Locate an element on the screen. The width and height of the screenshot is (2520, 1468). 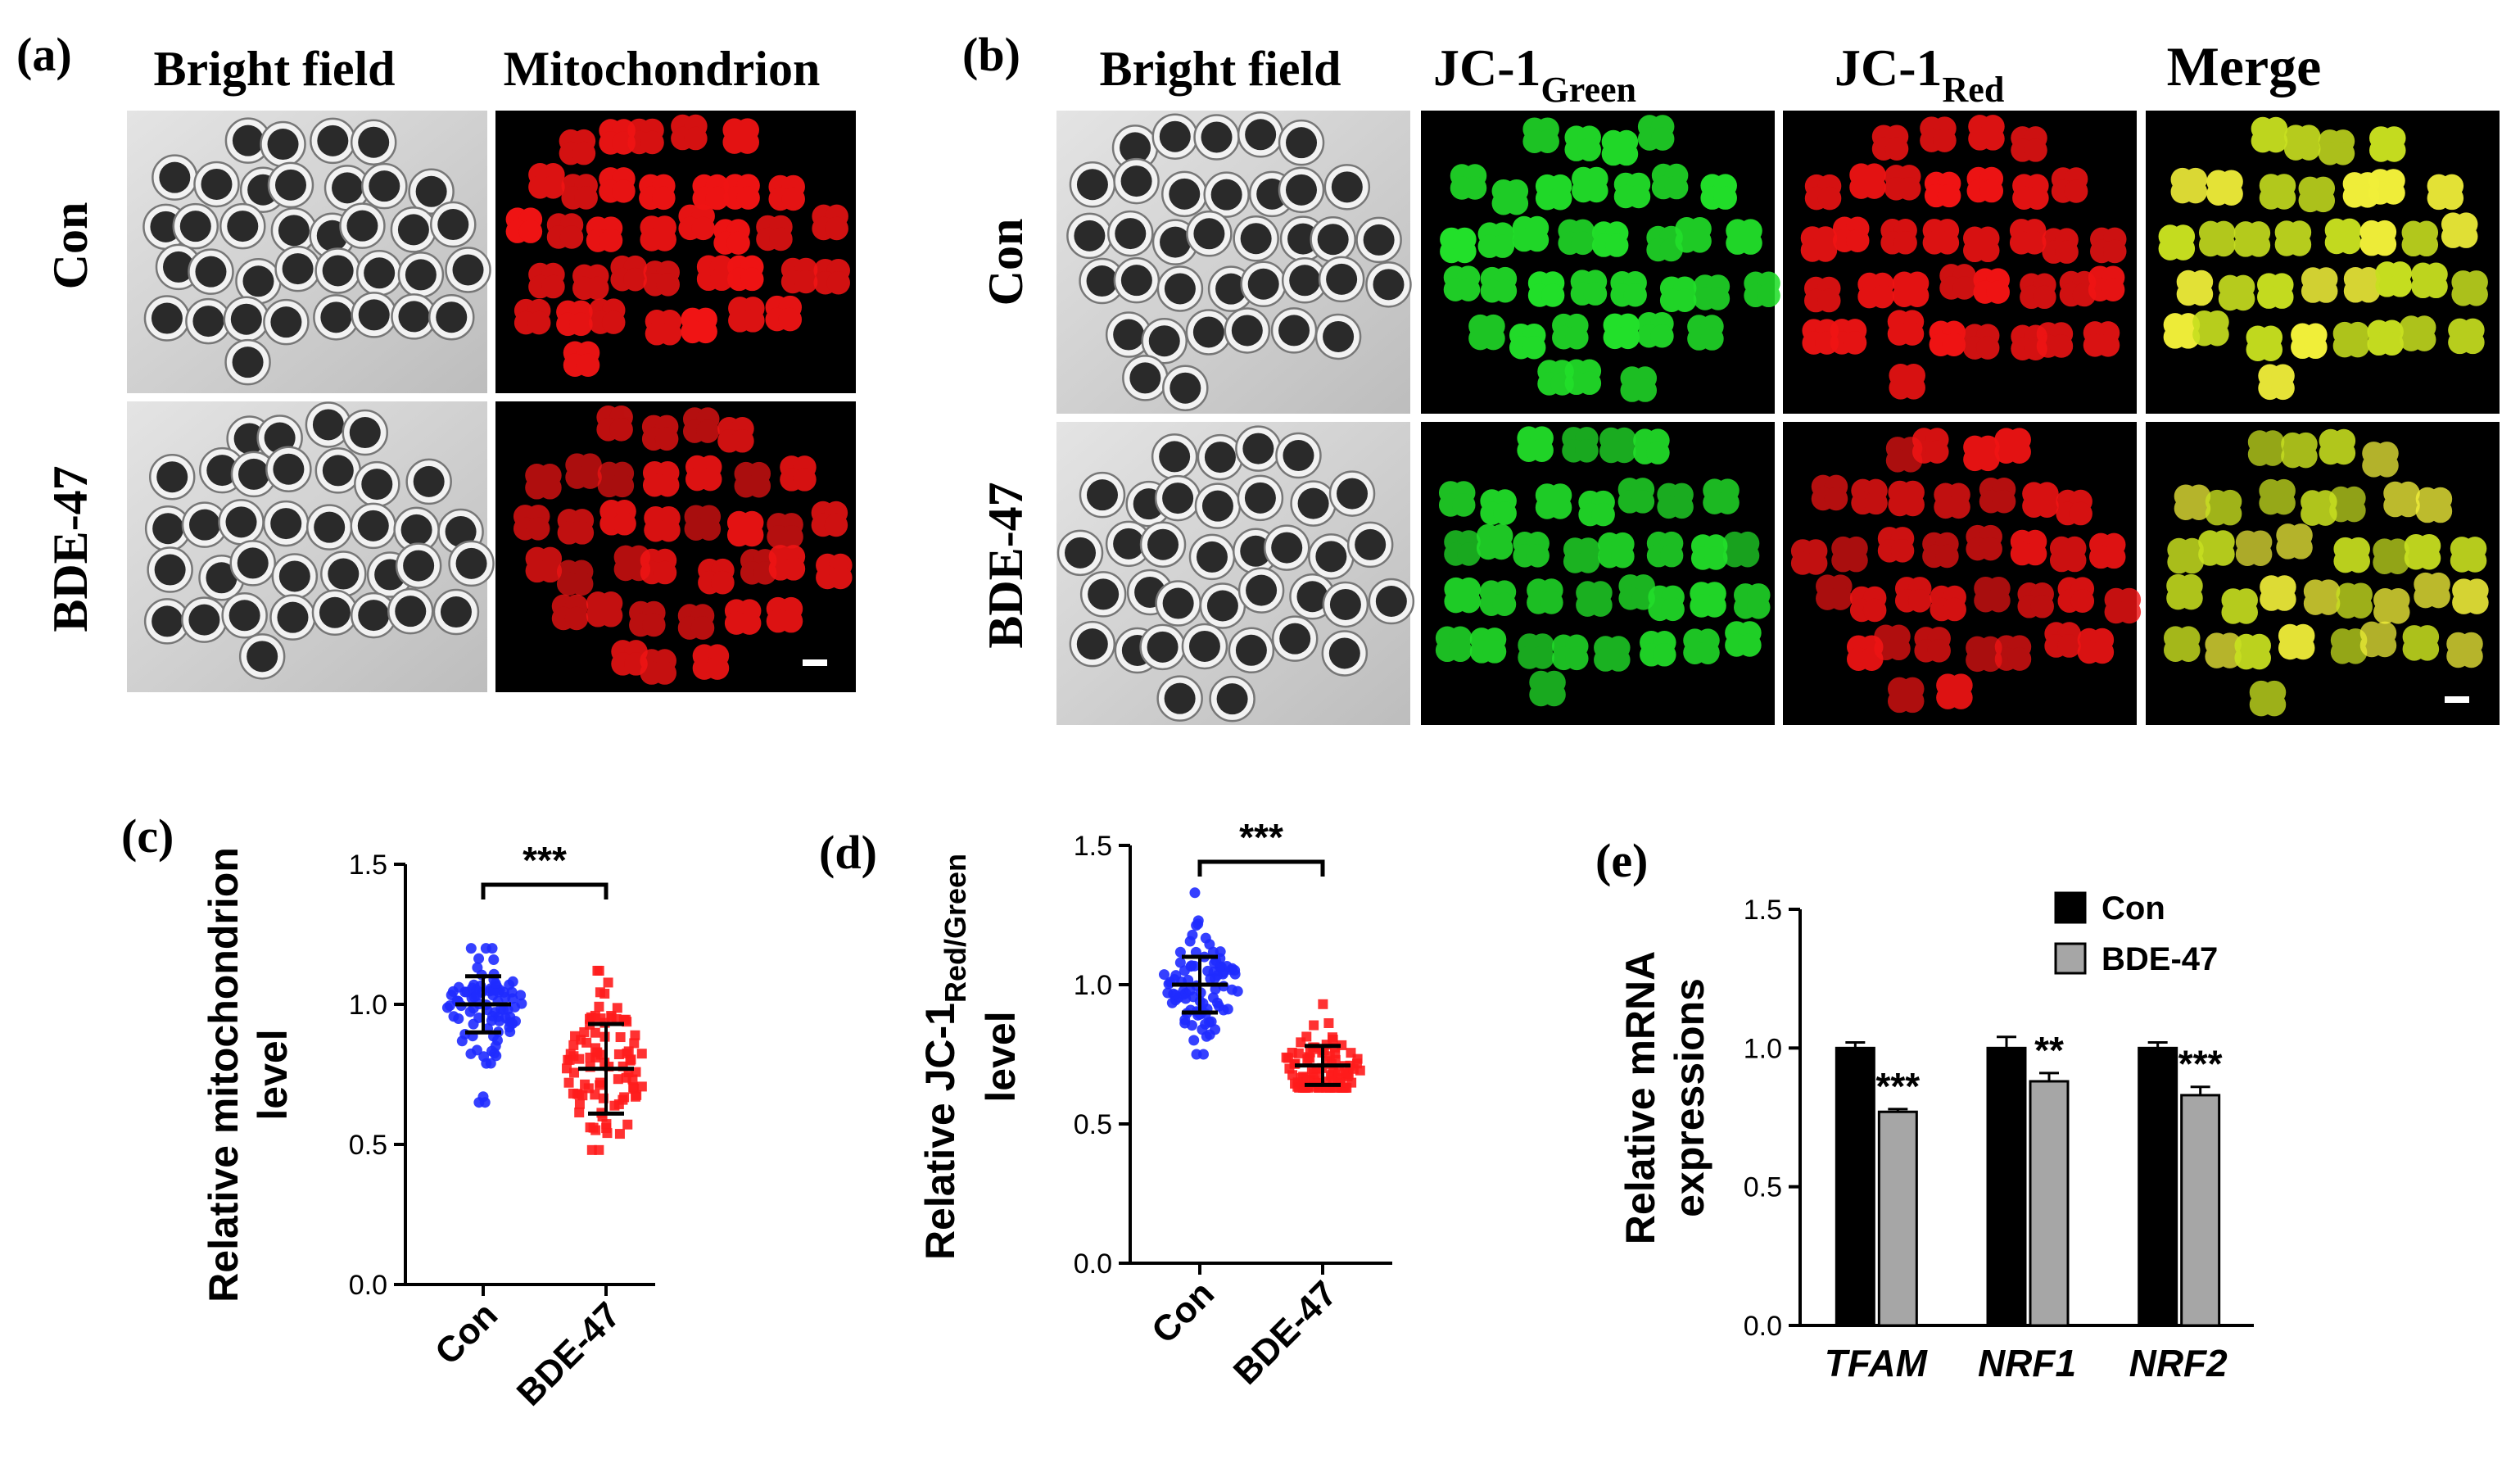
y-axis-label: Relative mRNAexpressions is located at coordinates (1664, 1097).